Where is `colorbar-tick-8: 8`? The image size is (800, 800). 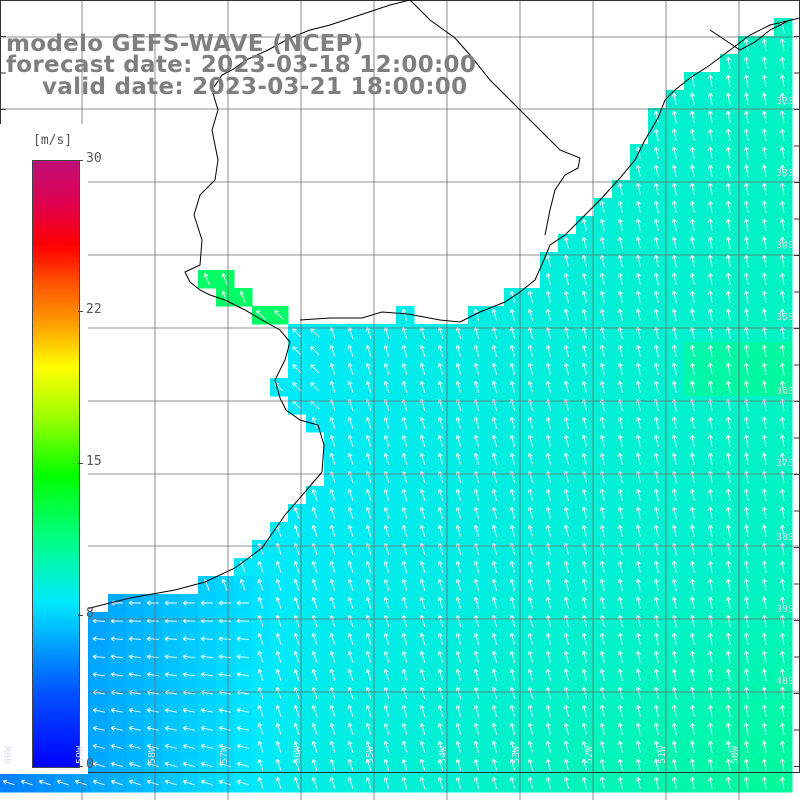 colorbar-tick-8: 8 is located at coordinates (90, 613).